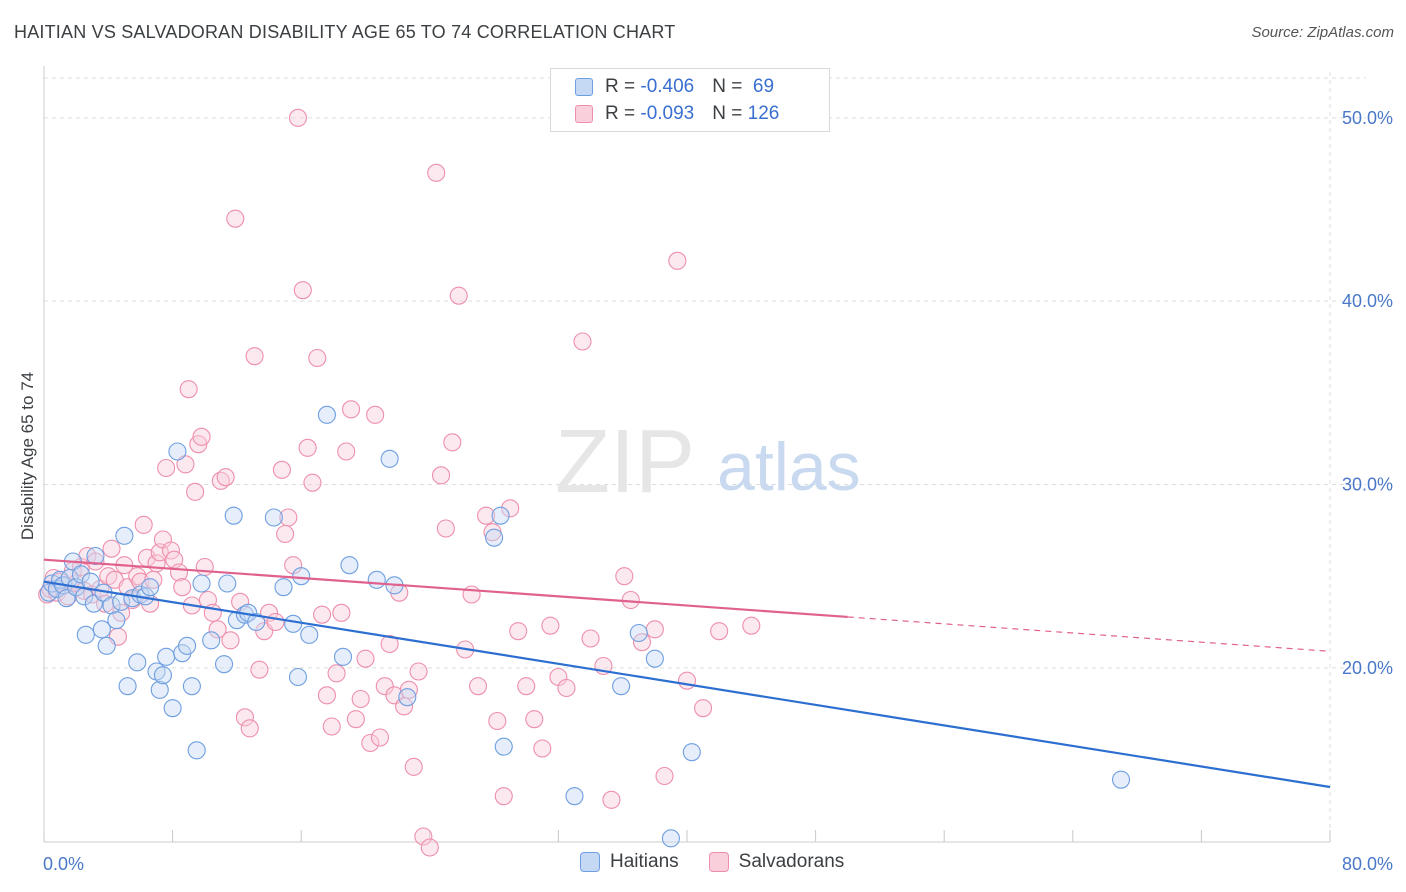  I want to click on y-tick-label: 50.0%, so click(1367, 118).